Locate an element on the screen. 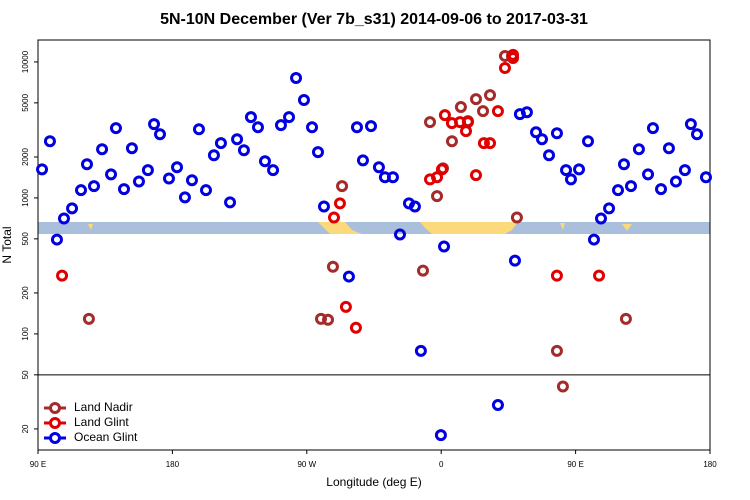 This screenshot has height=500, width=750. y-tick-label: 5000 is located at coordinates (25, 102).